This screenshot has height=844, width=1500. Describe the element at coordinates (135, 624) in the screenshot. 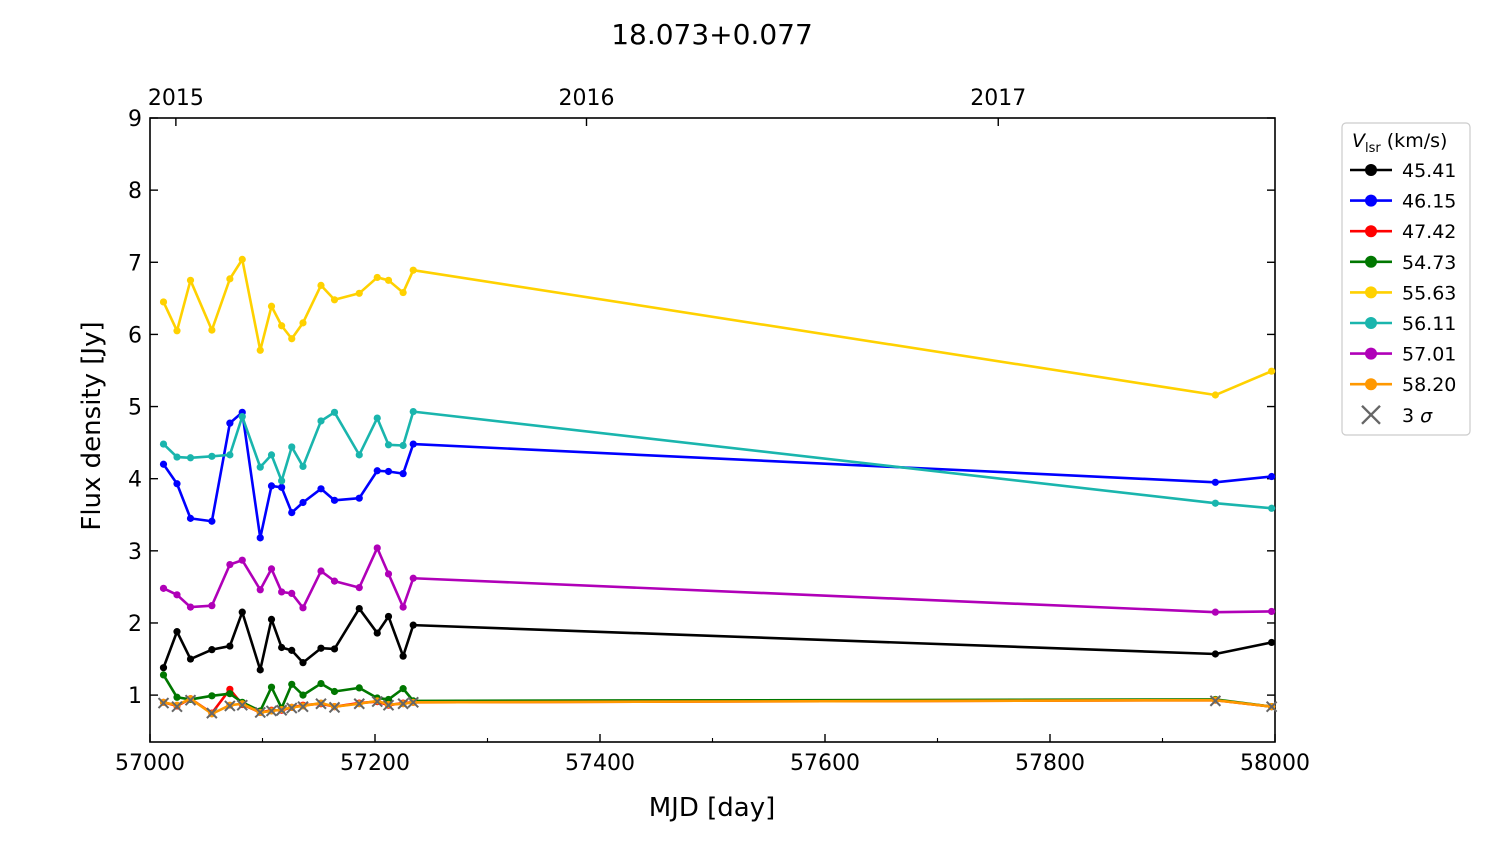

I see `y-tick-label: 2` at that location.